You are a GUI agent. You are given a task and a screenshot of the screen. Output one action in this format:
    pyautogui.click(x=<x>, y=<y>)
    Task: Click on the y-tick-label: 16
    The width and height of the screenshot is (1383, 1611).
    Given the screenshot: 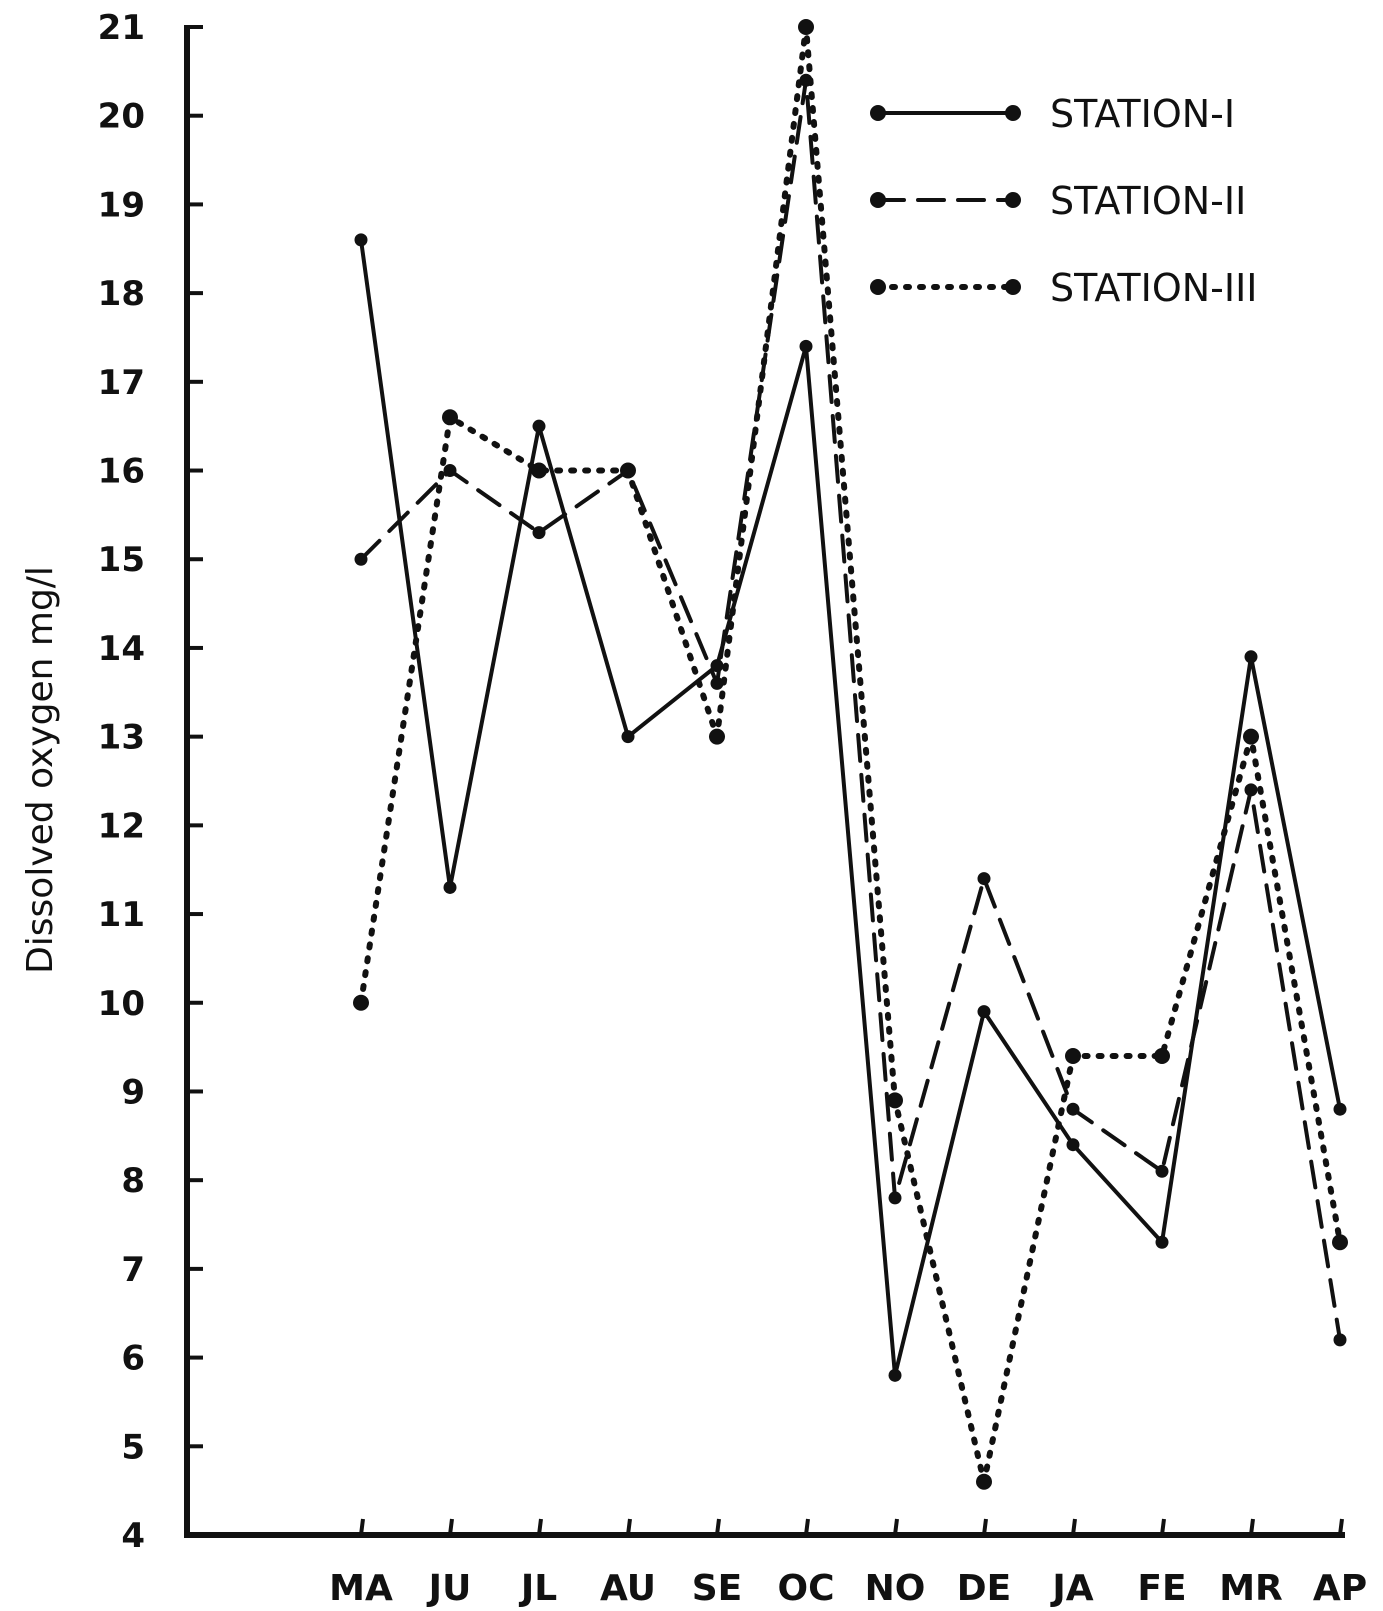 What is the action you would take?
    pyautogui.click(x=121, y=472)
    